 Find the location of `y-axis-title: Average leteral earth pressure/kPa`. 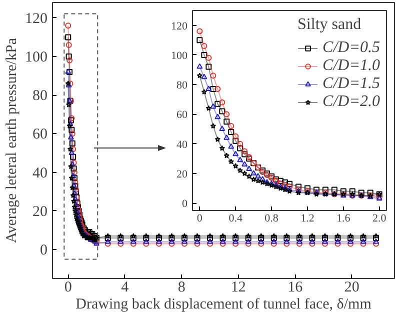

y-axis-title: Average leteral earth pressure/kPa is located at coordinates (12, 141).